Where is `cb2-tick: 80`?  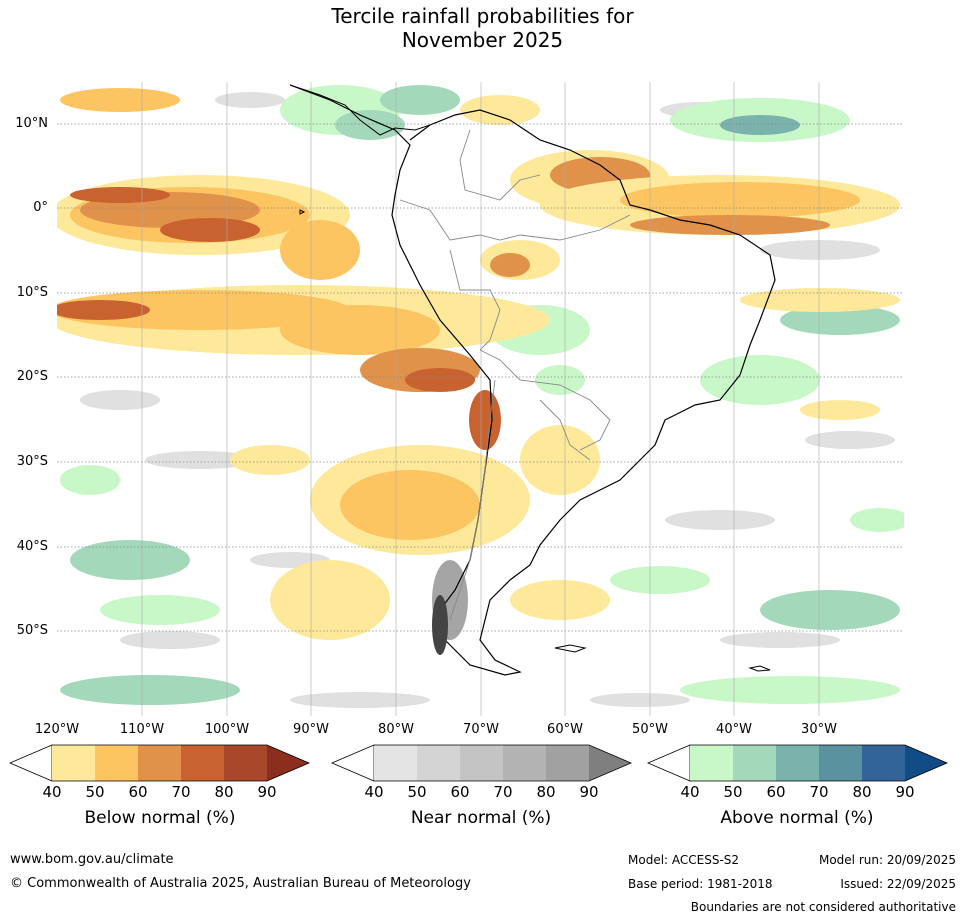 cb2-tick: 80 is located at coordinates (546, 792).